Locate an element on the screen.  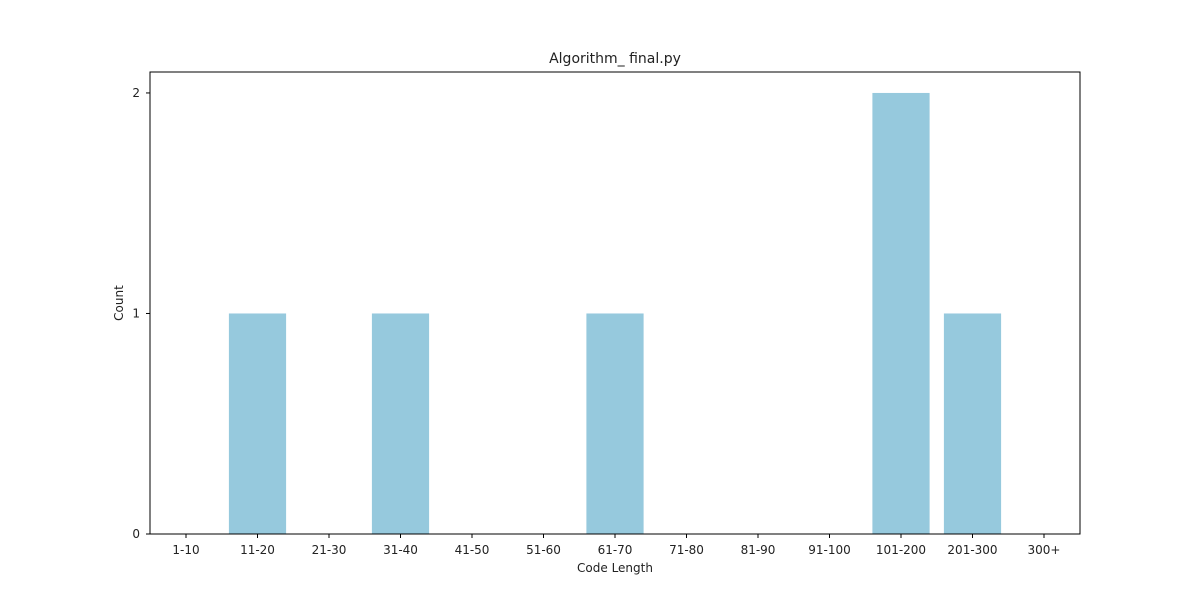
x-tick-label: 71-80 is located at coordinates (686, 550).